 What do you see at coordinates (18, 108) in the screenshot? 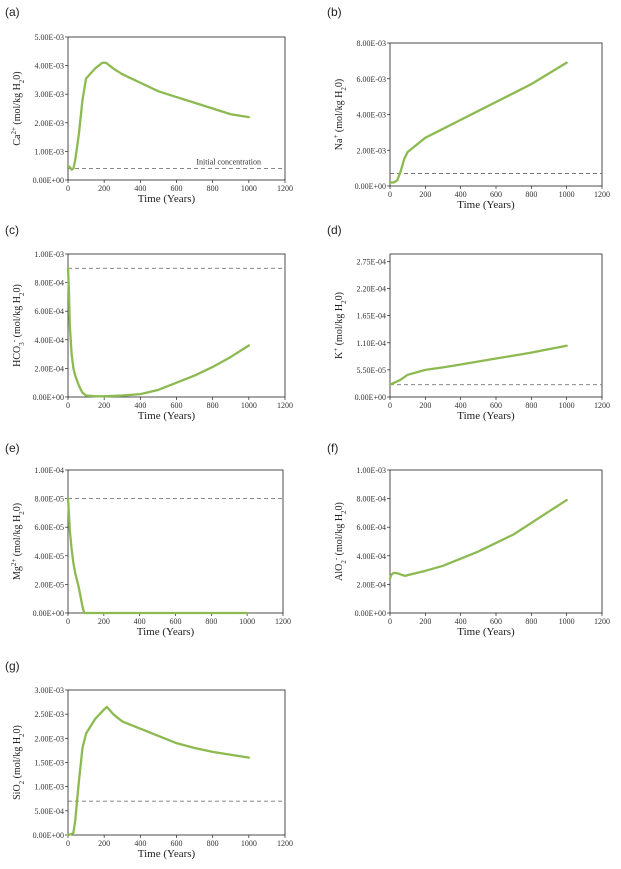
I see `y-axis-label: Ca2+ (mol/kg H20)` at bounding box center [18, 108].